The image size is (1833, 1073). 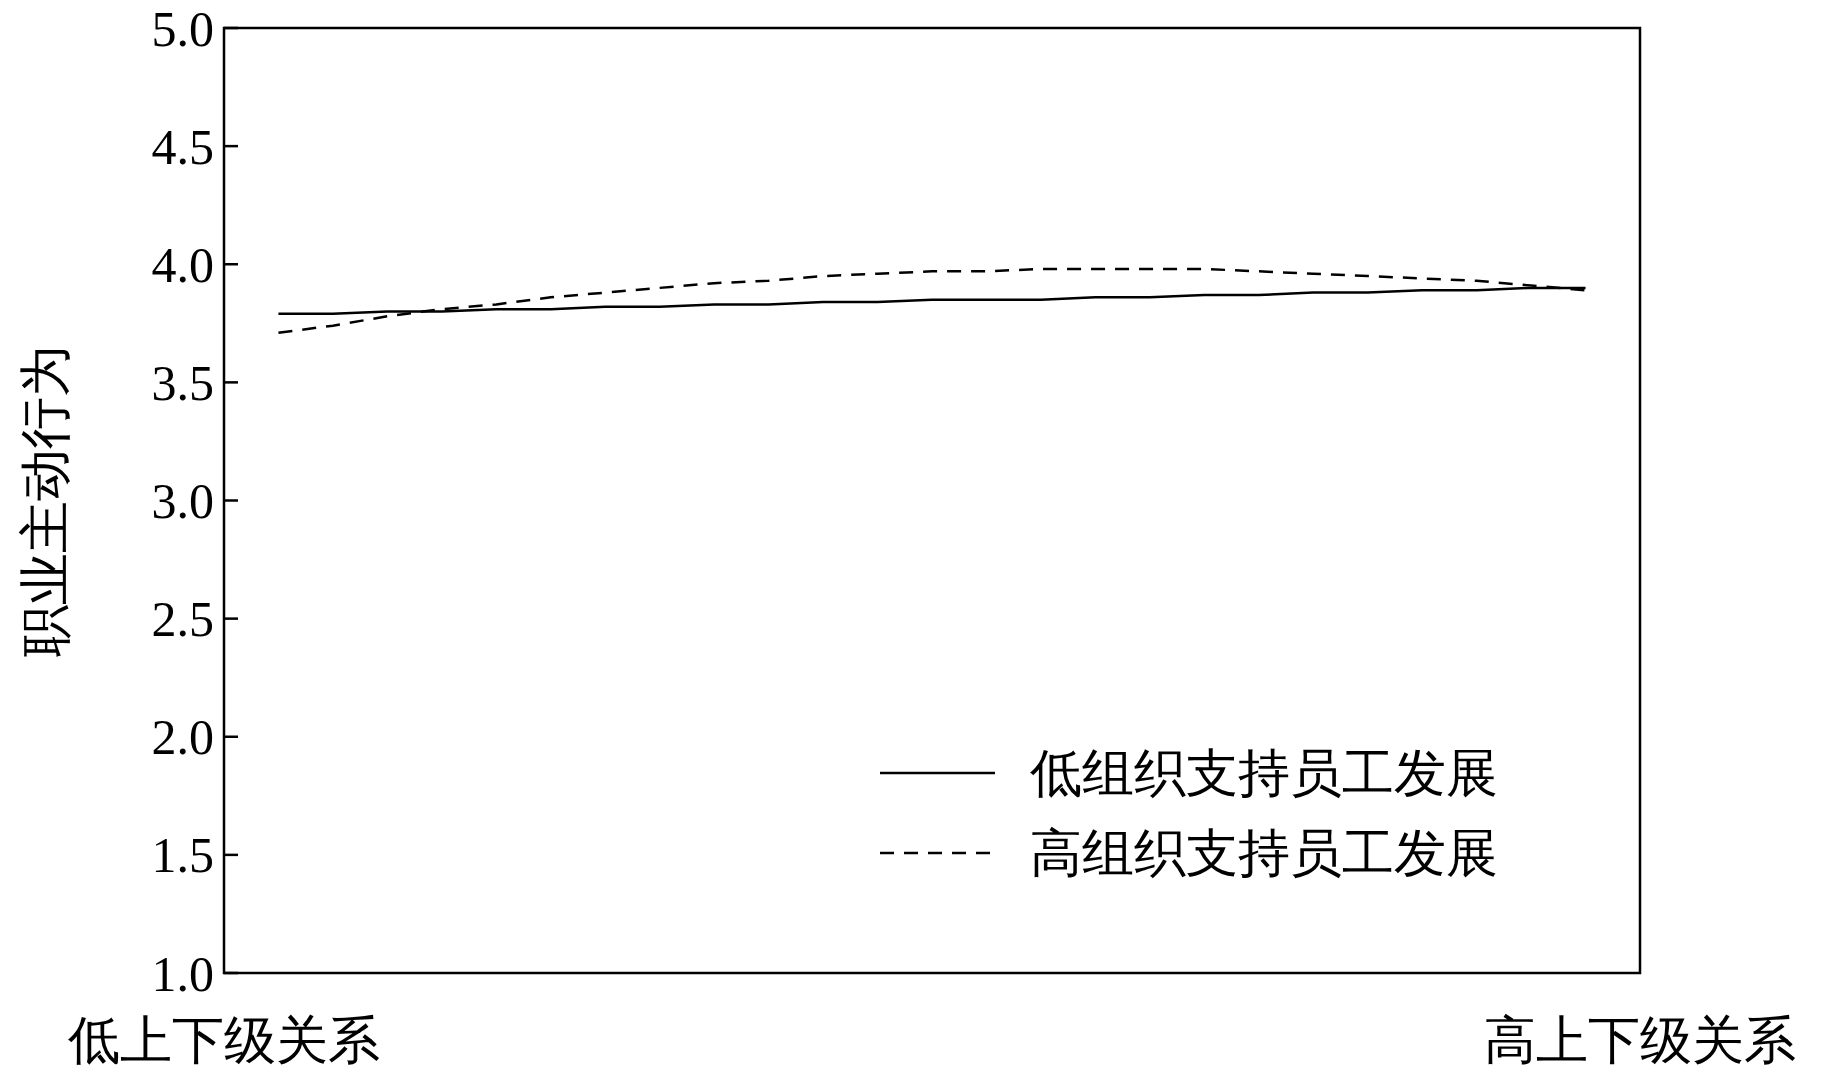 What do you see at coordinates (182, 973) in the screenshot?
I see `y-tick-label: 1.0` at bounding box center [182, 973].